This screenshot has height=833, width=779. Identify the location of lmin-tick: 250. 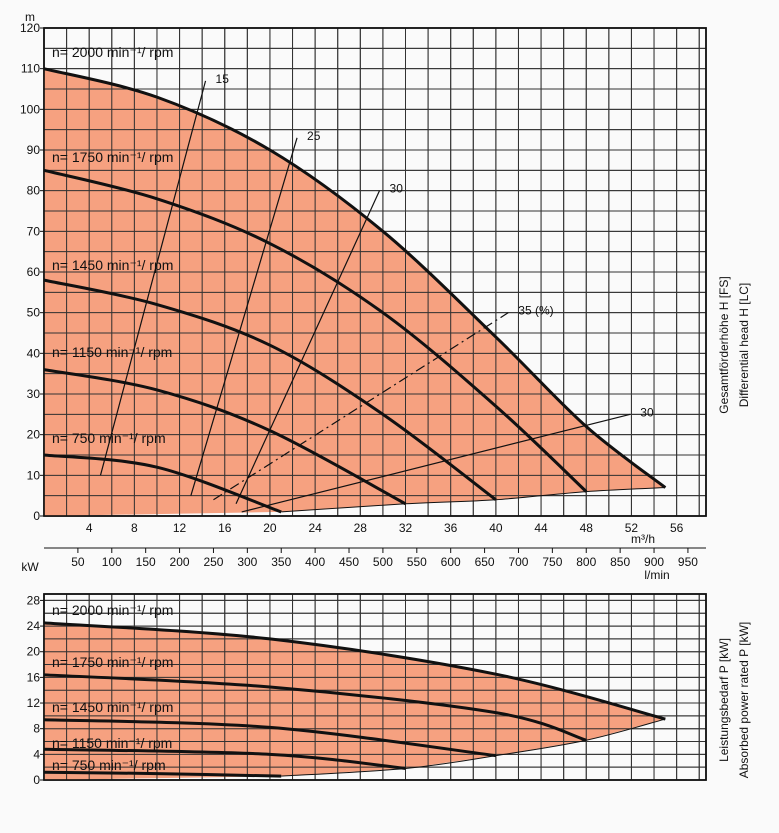
(213, 562).